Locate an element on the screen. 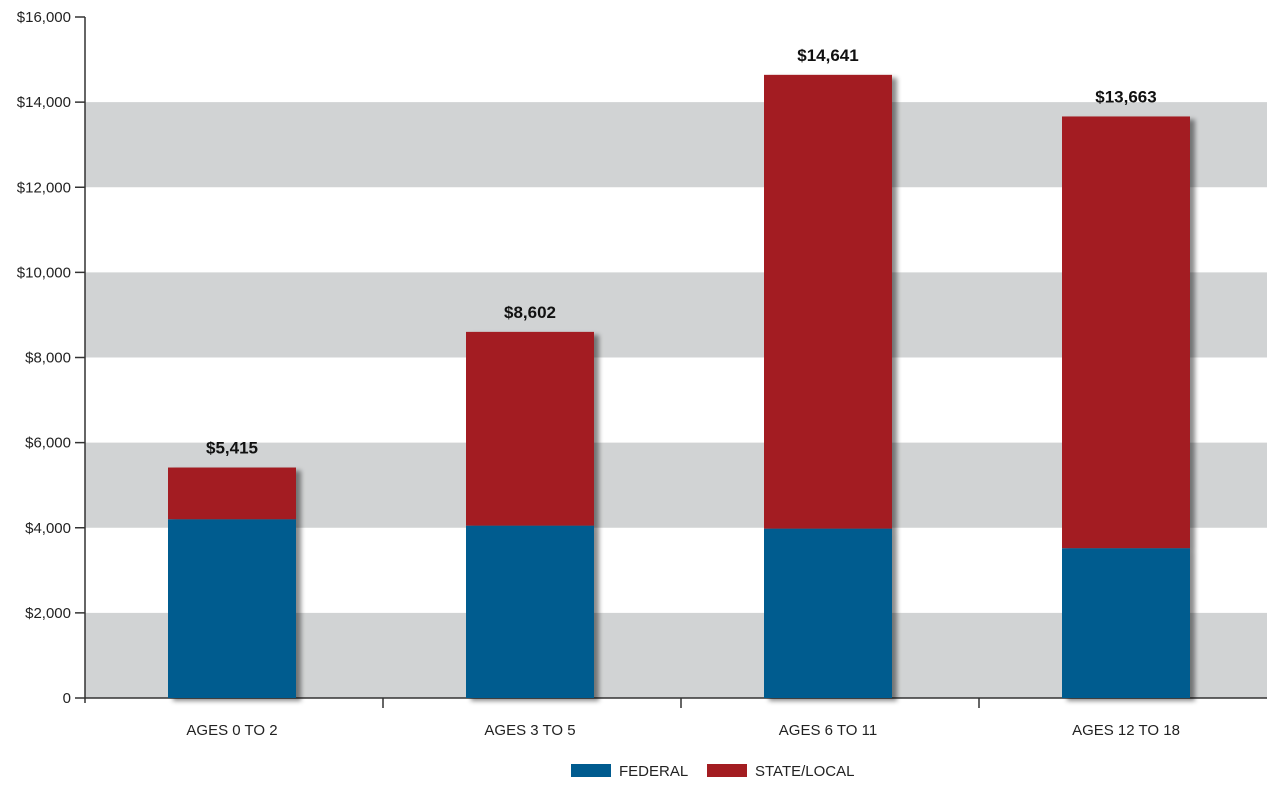 The image size is (1267, 785). legend: FEDERAL STATE/LOCAL is located at coordinates (712, 771).